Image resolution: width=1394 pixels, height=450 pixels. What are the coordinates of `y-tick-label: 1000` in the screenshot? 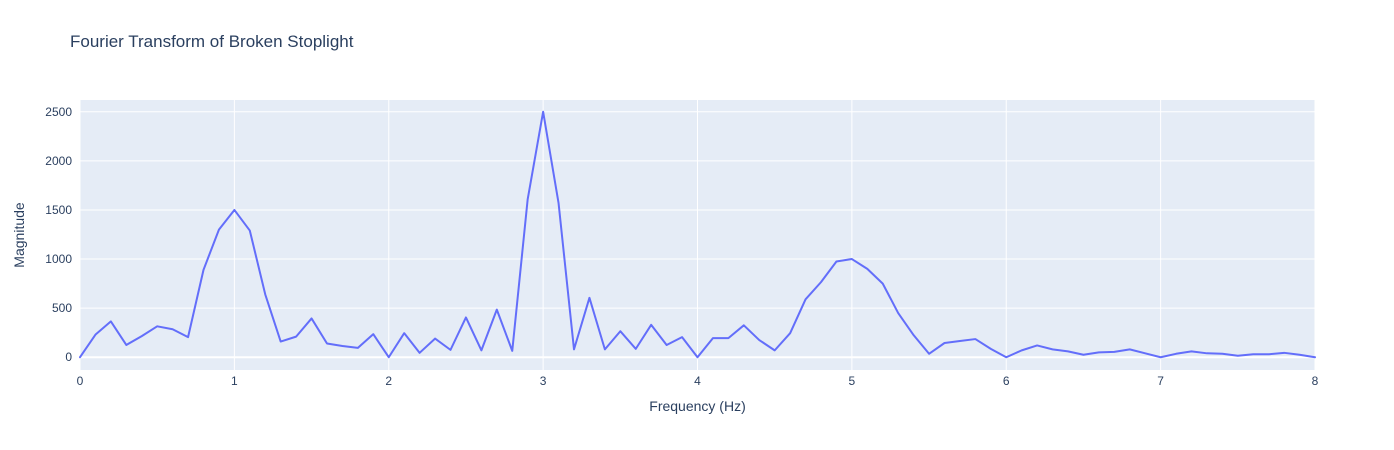 It's located at (58, 259).